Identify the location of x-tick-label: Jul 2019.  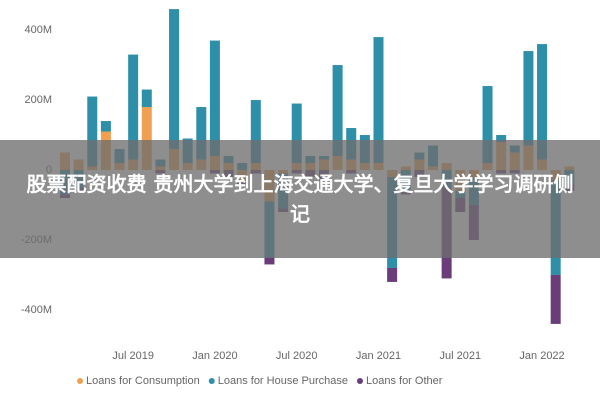
(133, 356).